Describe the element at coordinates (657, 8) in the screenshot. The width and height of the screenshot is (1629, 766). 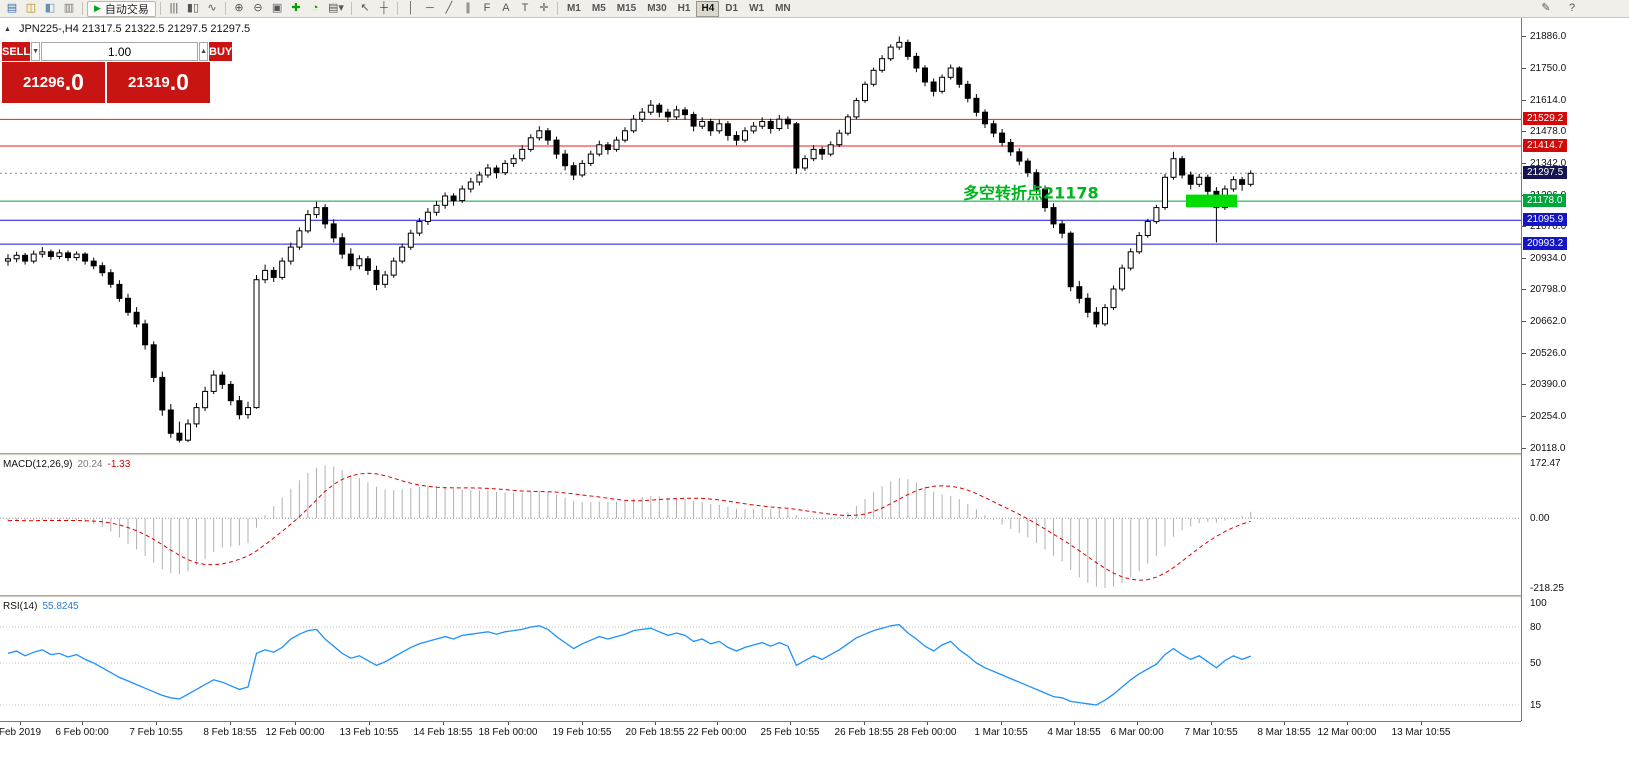
I see `timeframe-m30-button: M30` at that location.